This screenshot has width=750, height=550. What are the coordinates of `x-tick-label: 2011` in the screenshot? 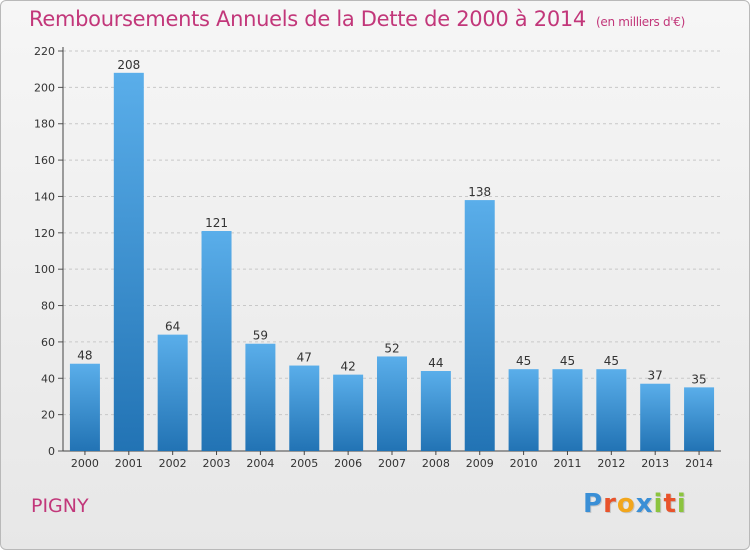 It's located at (567, 463).